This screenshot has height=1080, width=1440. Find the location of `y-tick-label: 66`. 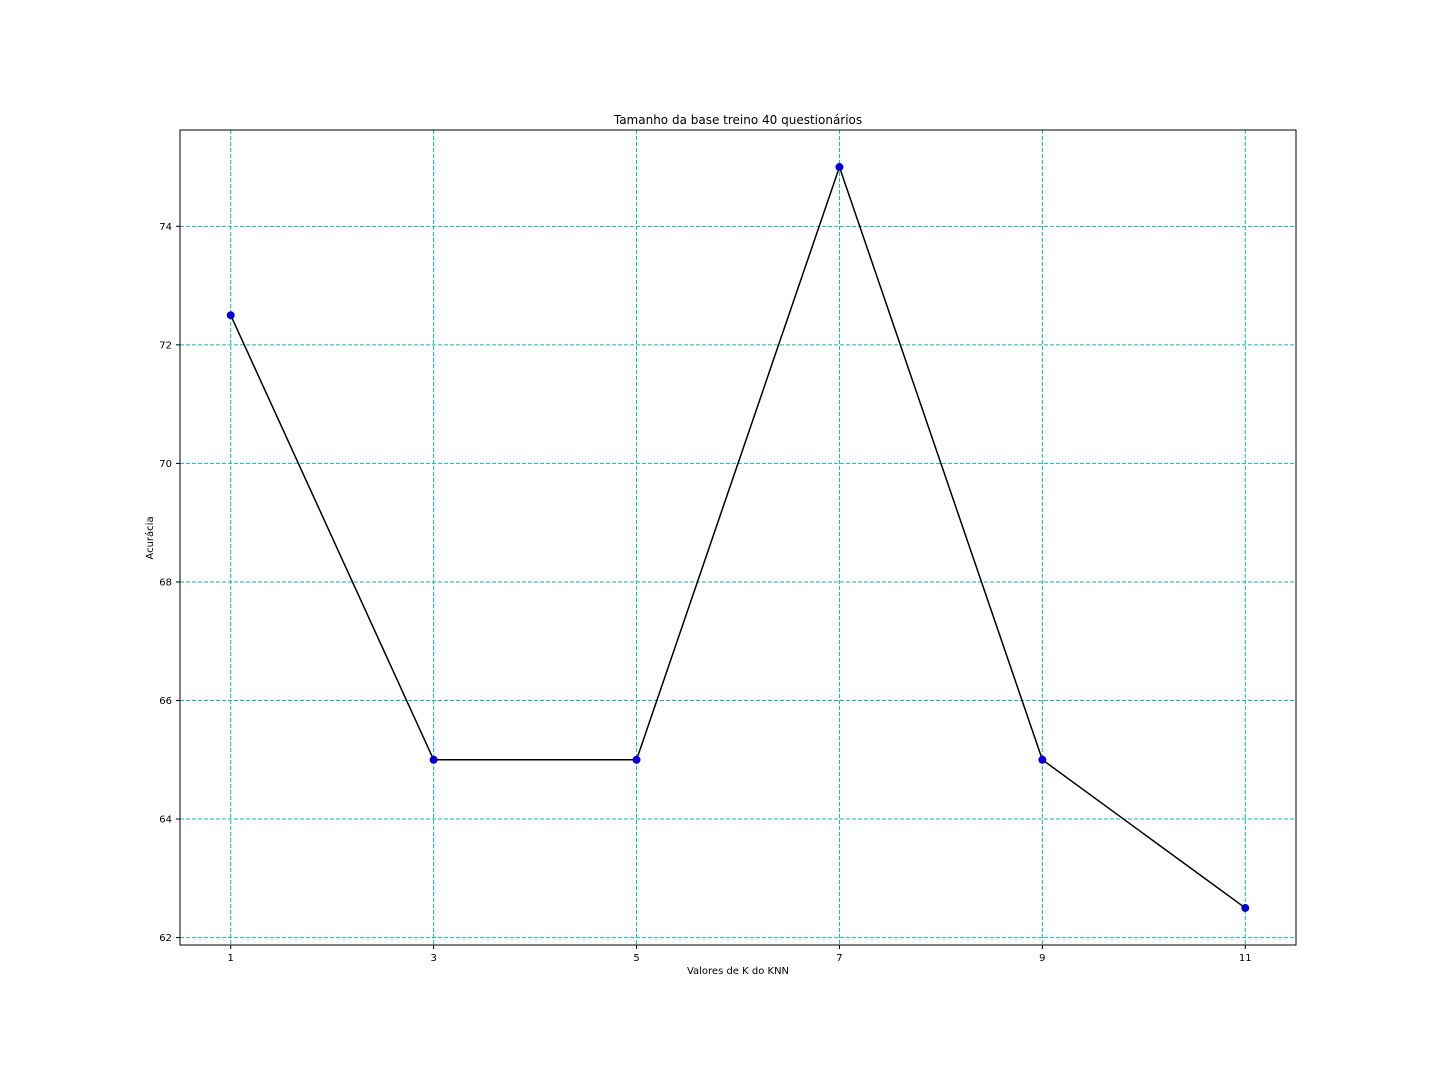

y-tick-label: 66 is located at coordinates (165, 701).